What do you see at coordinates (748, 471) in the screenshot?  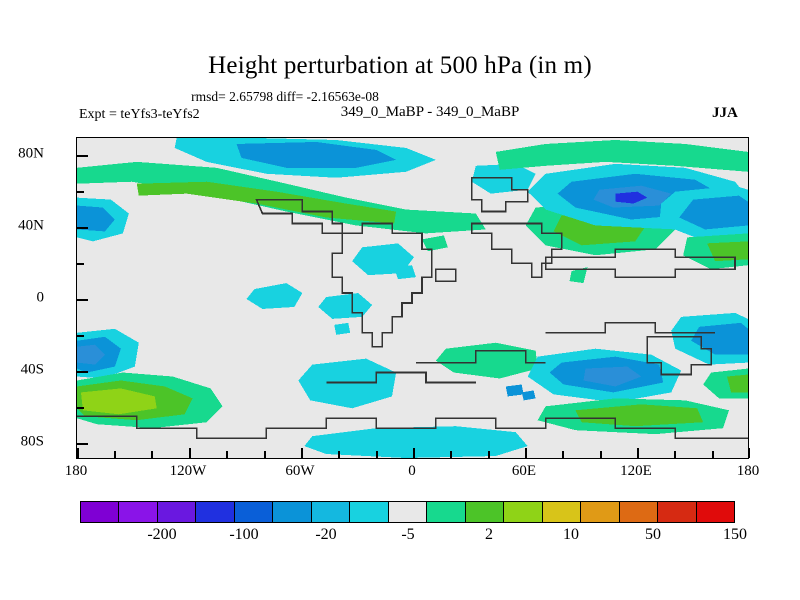 I see `x-axis-label-180e: 180` at bounding box center [748, 471].